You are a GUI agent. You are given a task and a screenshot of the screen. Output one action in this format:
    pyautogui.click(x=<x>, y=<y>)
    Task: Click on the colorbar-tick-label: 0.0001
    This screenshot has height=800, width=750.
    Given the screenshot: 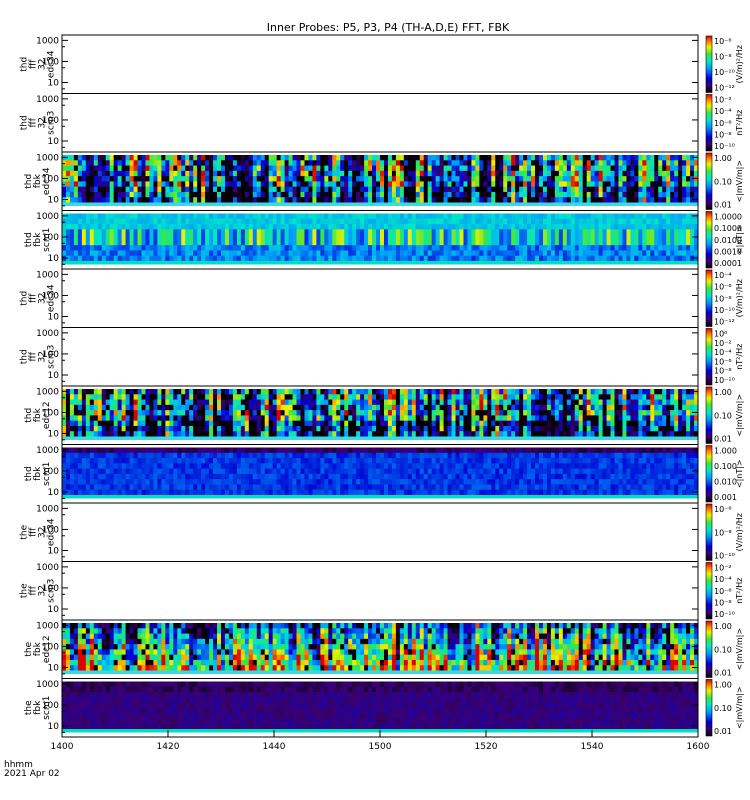 What is the action you would take?
    pyautogui.click(x=728, y=263)
    